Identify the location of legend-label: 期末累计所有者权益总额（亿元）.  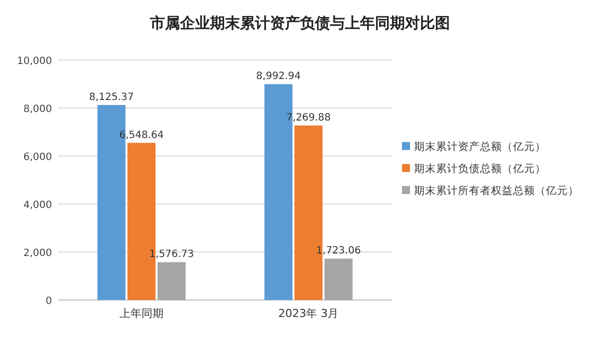
(496, 190).